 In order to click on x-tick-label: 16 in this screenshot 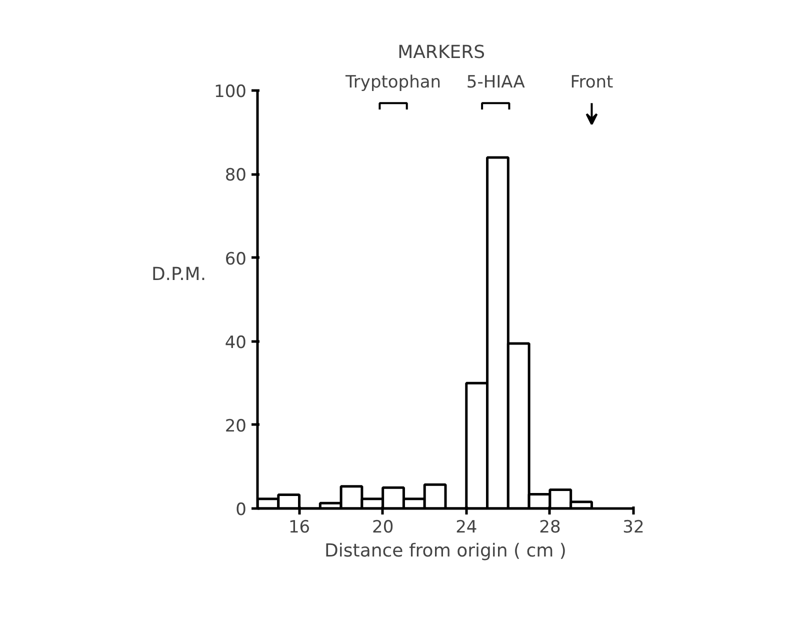, I will do `click(299, 528)`.